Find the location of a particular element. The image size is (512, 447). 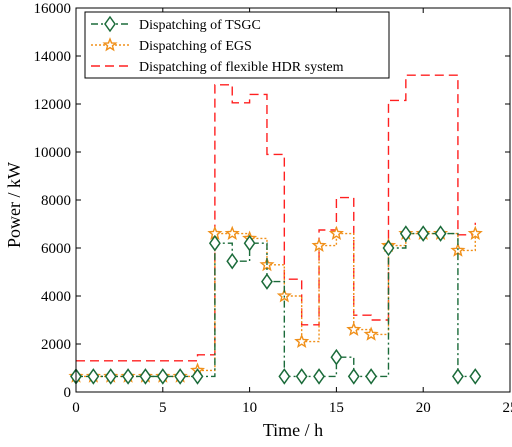

x-tick-label: 25 is located at coordinates (507, 408).